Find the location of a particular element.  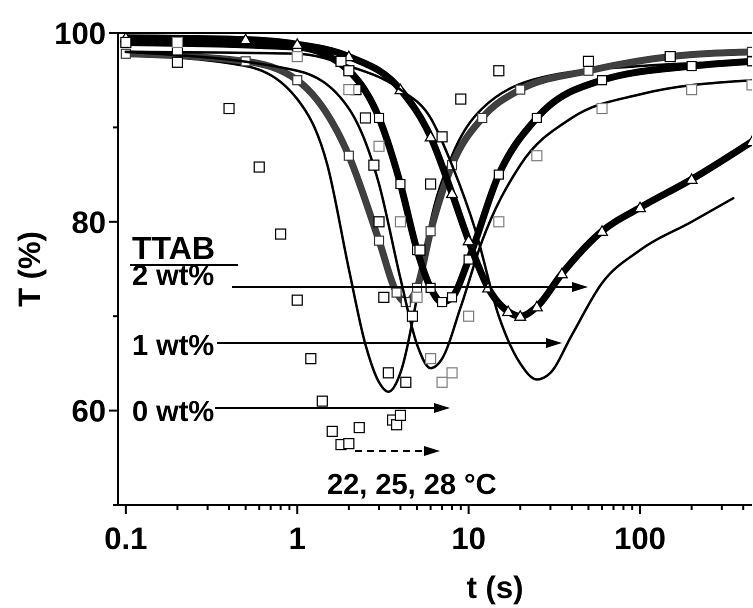

x-tick-label: 10 is located at coordinates (468, 538).